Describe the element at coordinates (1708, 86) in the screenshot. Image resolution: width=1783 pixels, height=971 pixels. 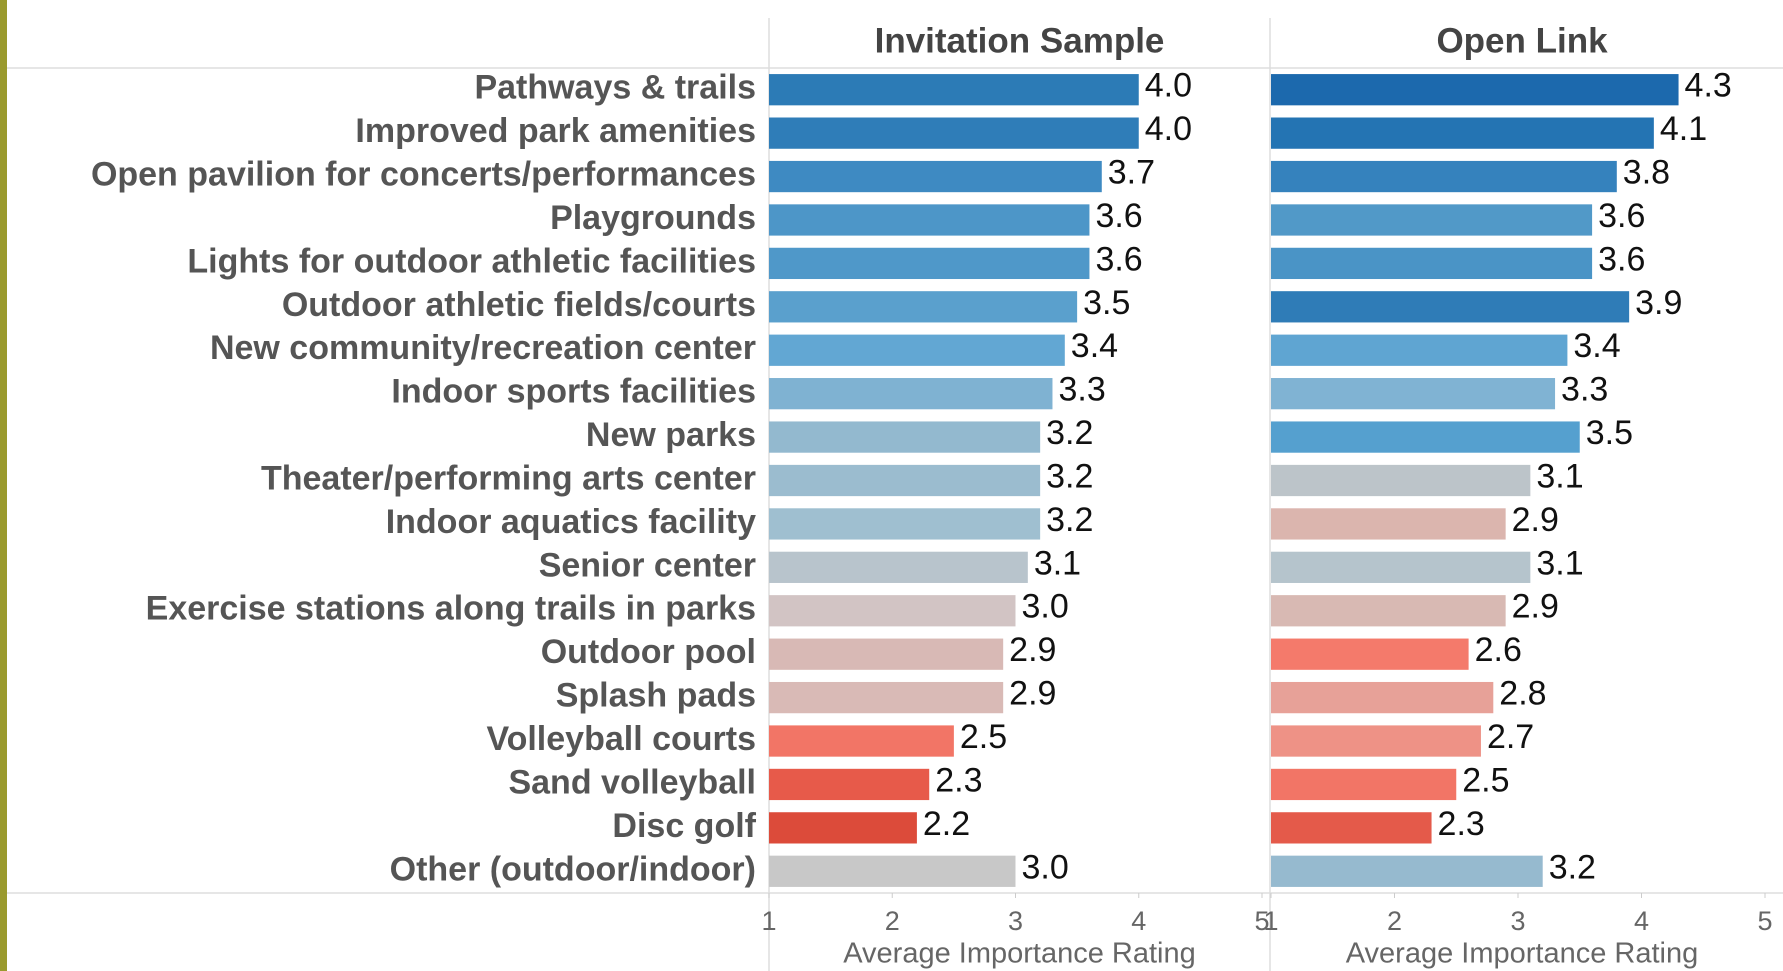
I see `value-label: 4.3` at that location.